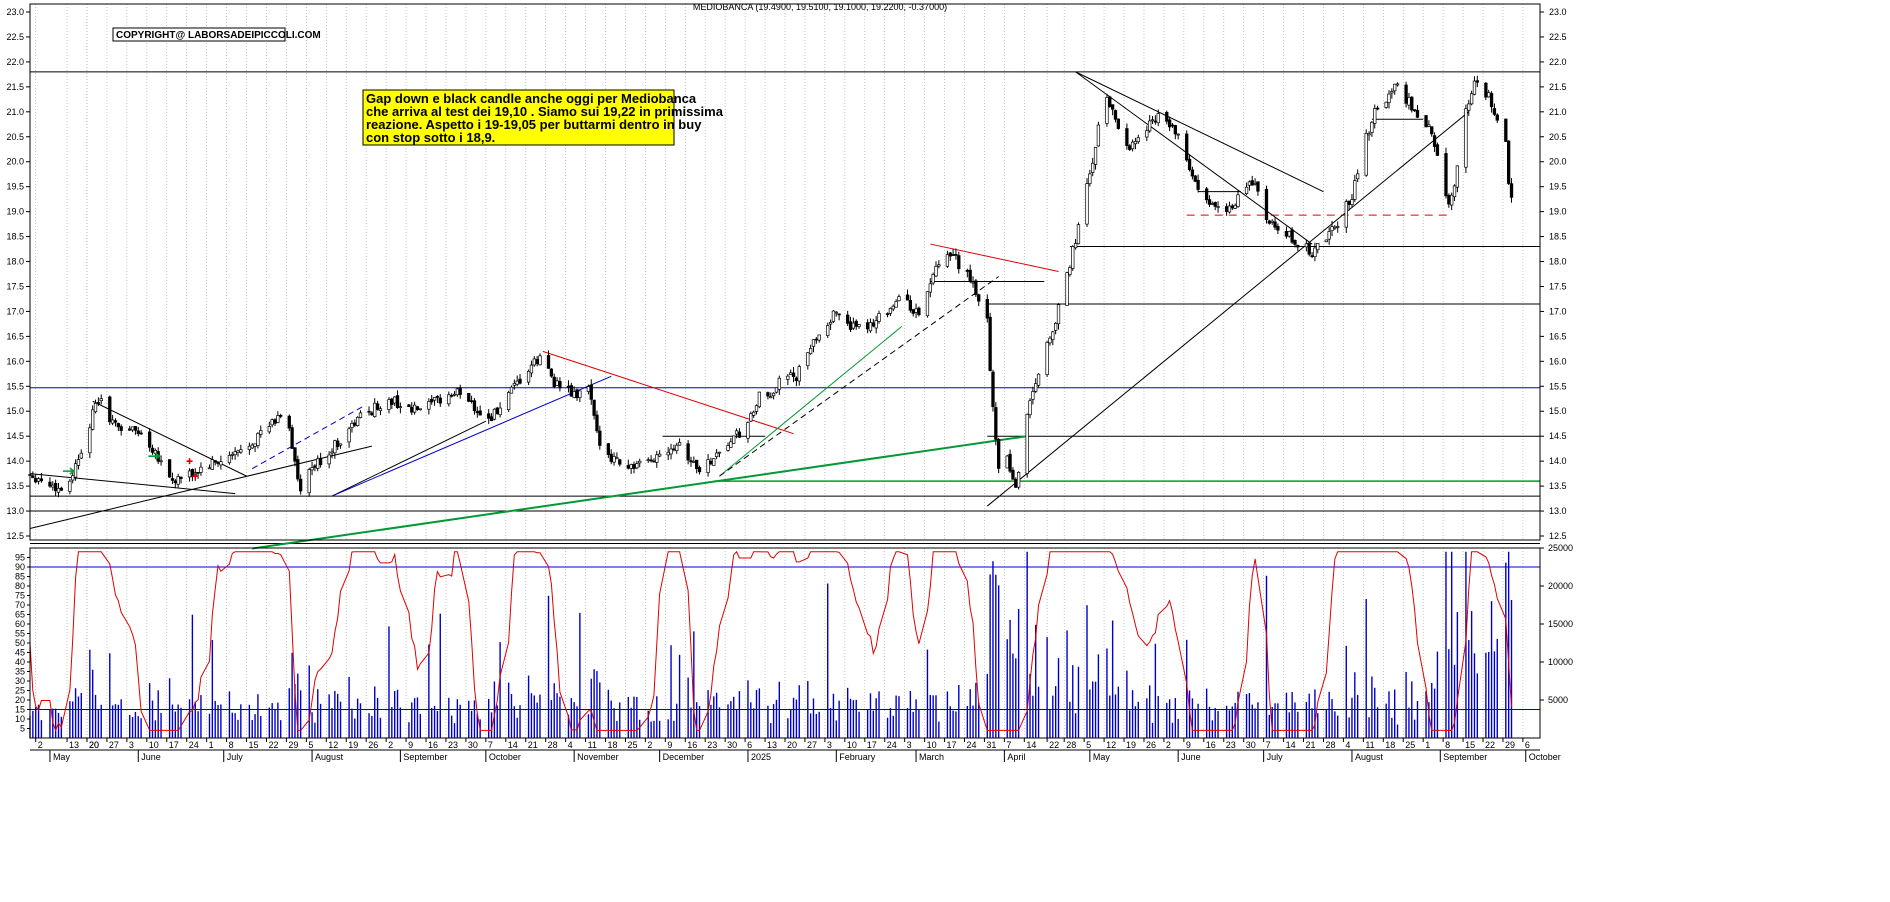 The height and width of the screenshot is (902, 1890). What do you see at coordinates (15, 411) in the screenshot?
I see `price-tick-label-left: 15.0` at bounding box center [15, 411].